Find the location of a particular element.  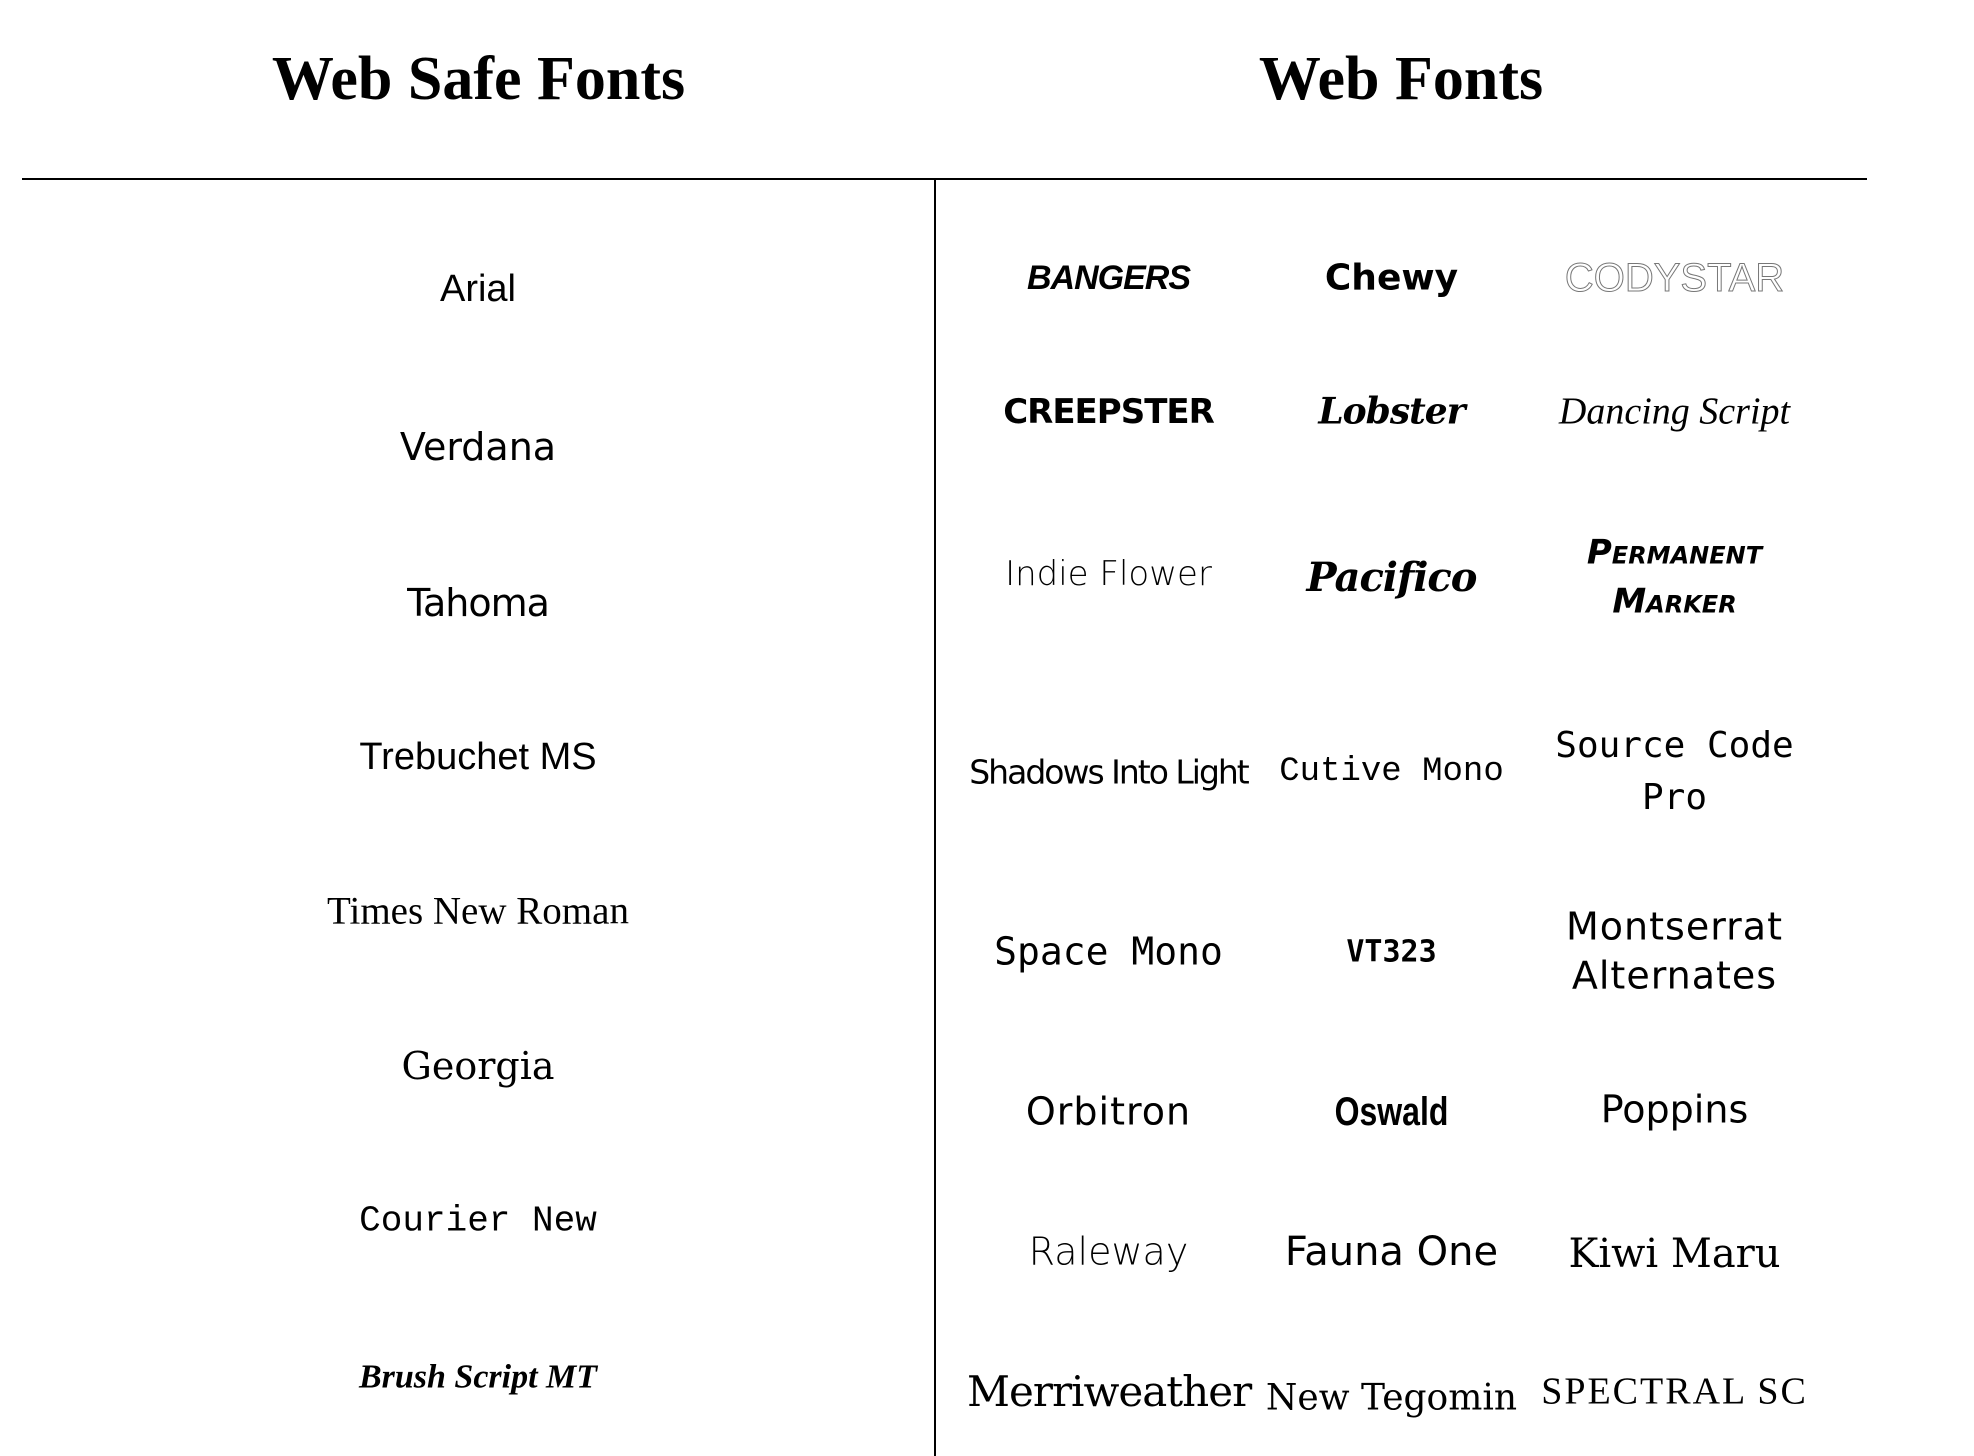

font-sample-raleway: Raleway is located at coordinates (1108, 1251).